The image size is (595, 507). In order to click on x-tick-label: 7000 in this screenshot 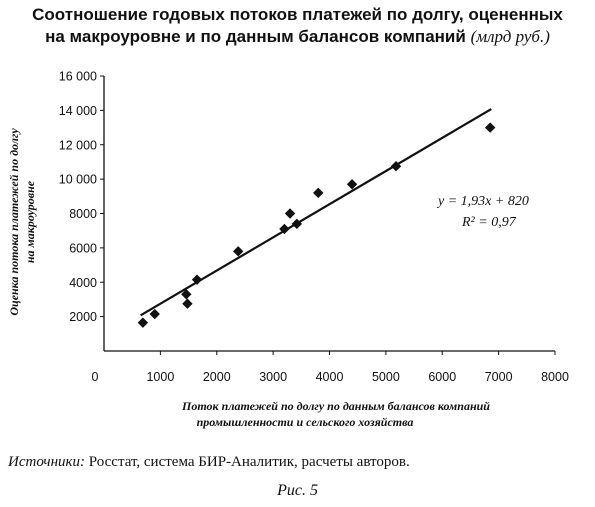, I will do `click(499, 377)`.